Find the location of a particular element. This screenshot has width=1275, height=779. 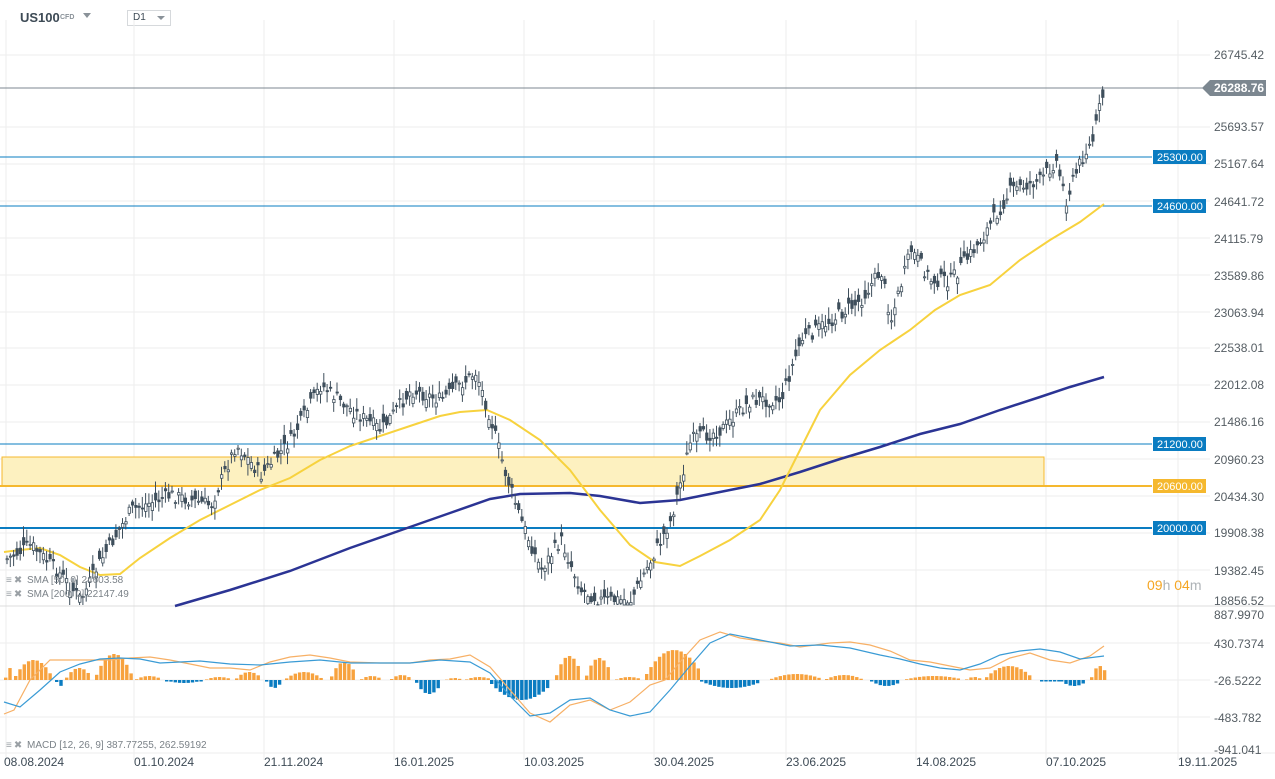

timer-hours: 09 is located at coordinates (1155, 585).